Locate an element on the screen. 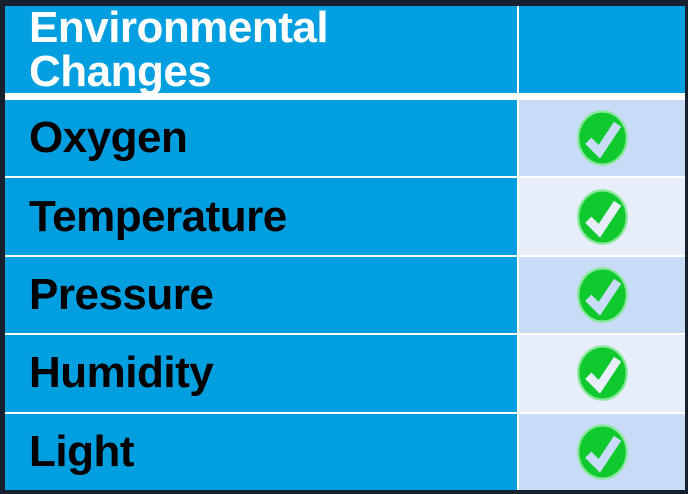 Image resolution: width=688 pixels, height=494 pixels. table-title: Environmental Changes is located at coordinates (261, 49).